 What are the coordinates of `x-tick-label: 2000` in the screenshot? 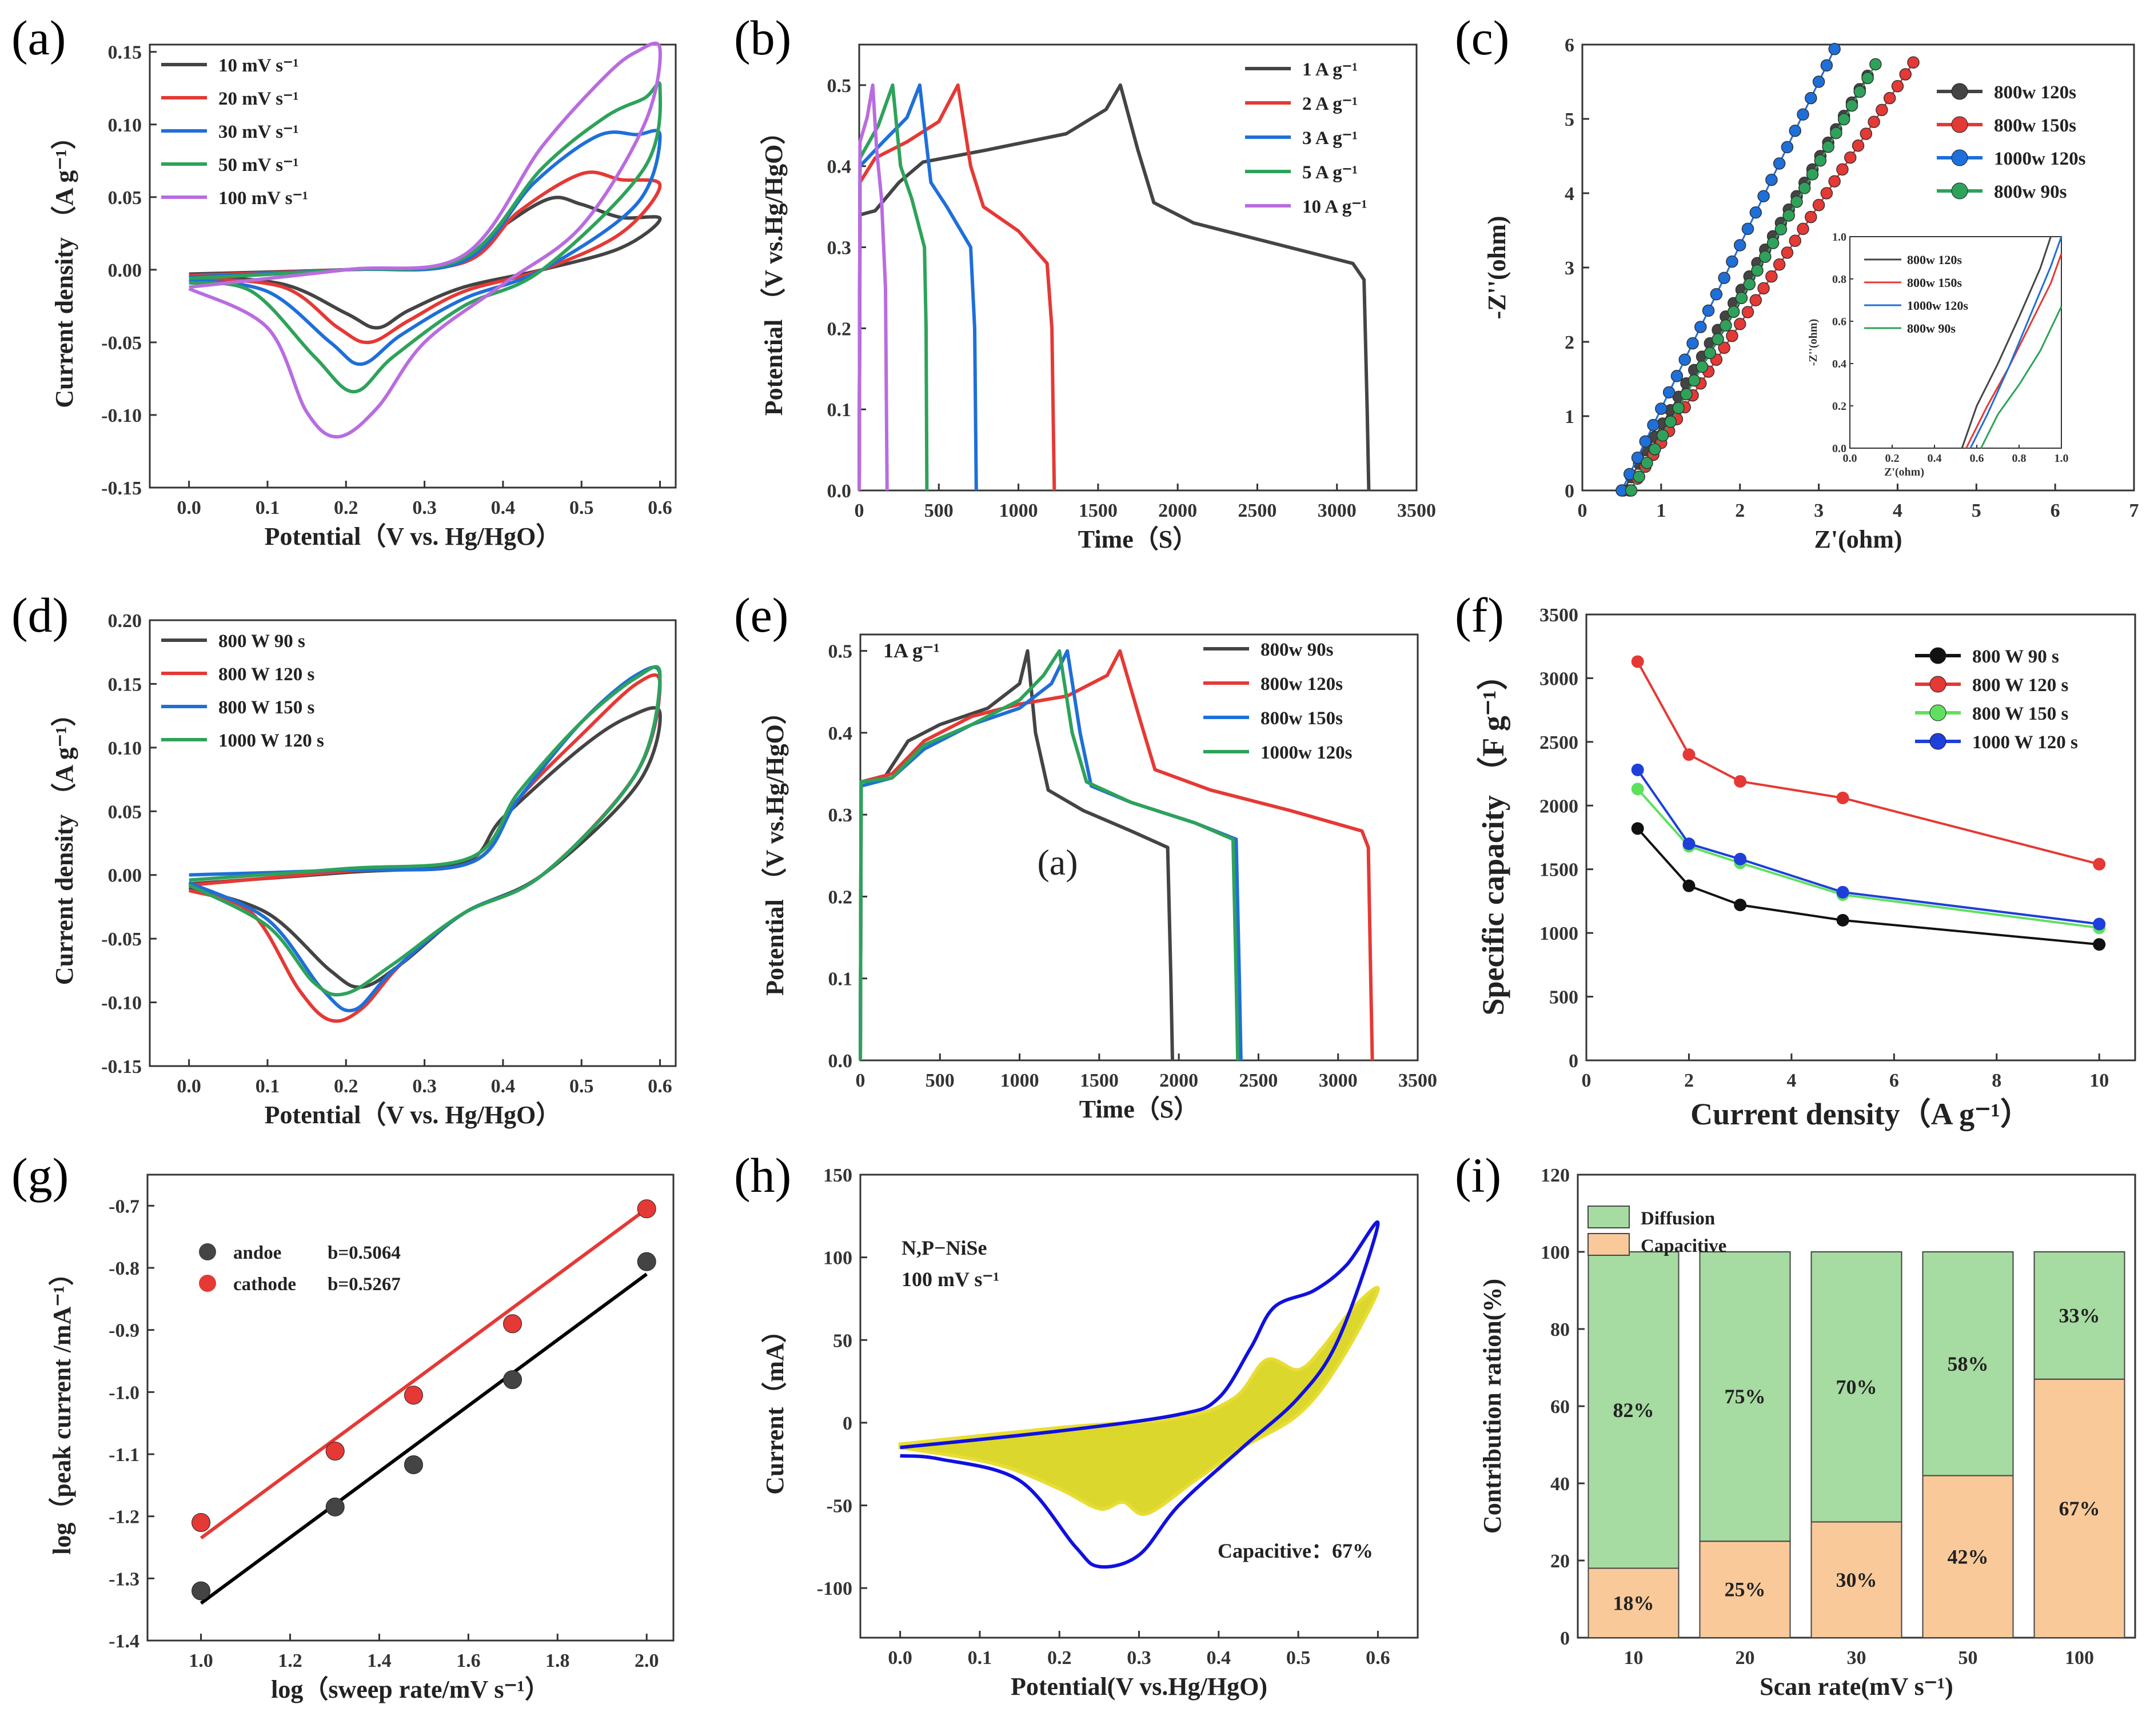 It's located at (1177, 510).